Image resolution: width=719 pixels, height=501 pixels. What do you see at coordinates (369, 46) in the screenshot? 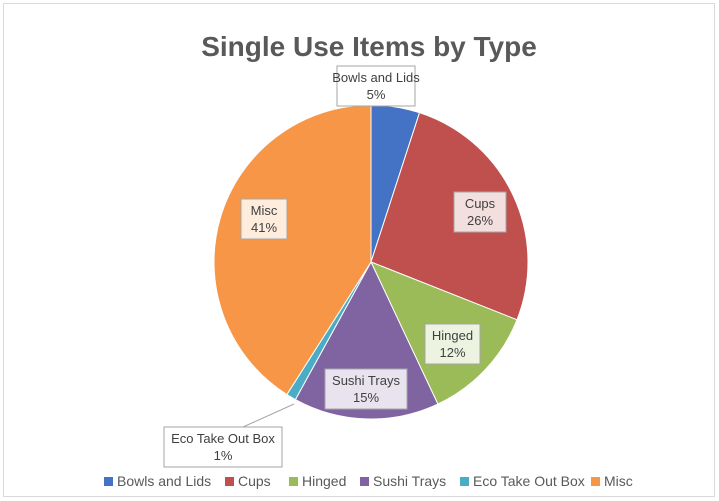
I see `chart-title: Single Use Items by Type` at bounding box center [369, 46].